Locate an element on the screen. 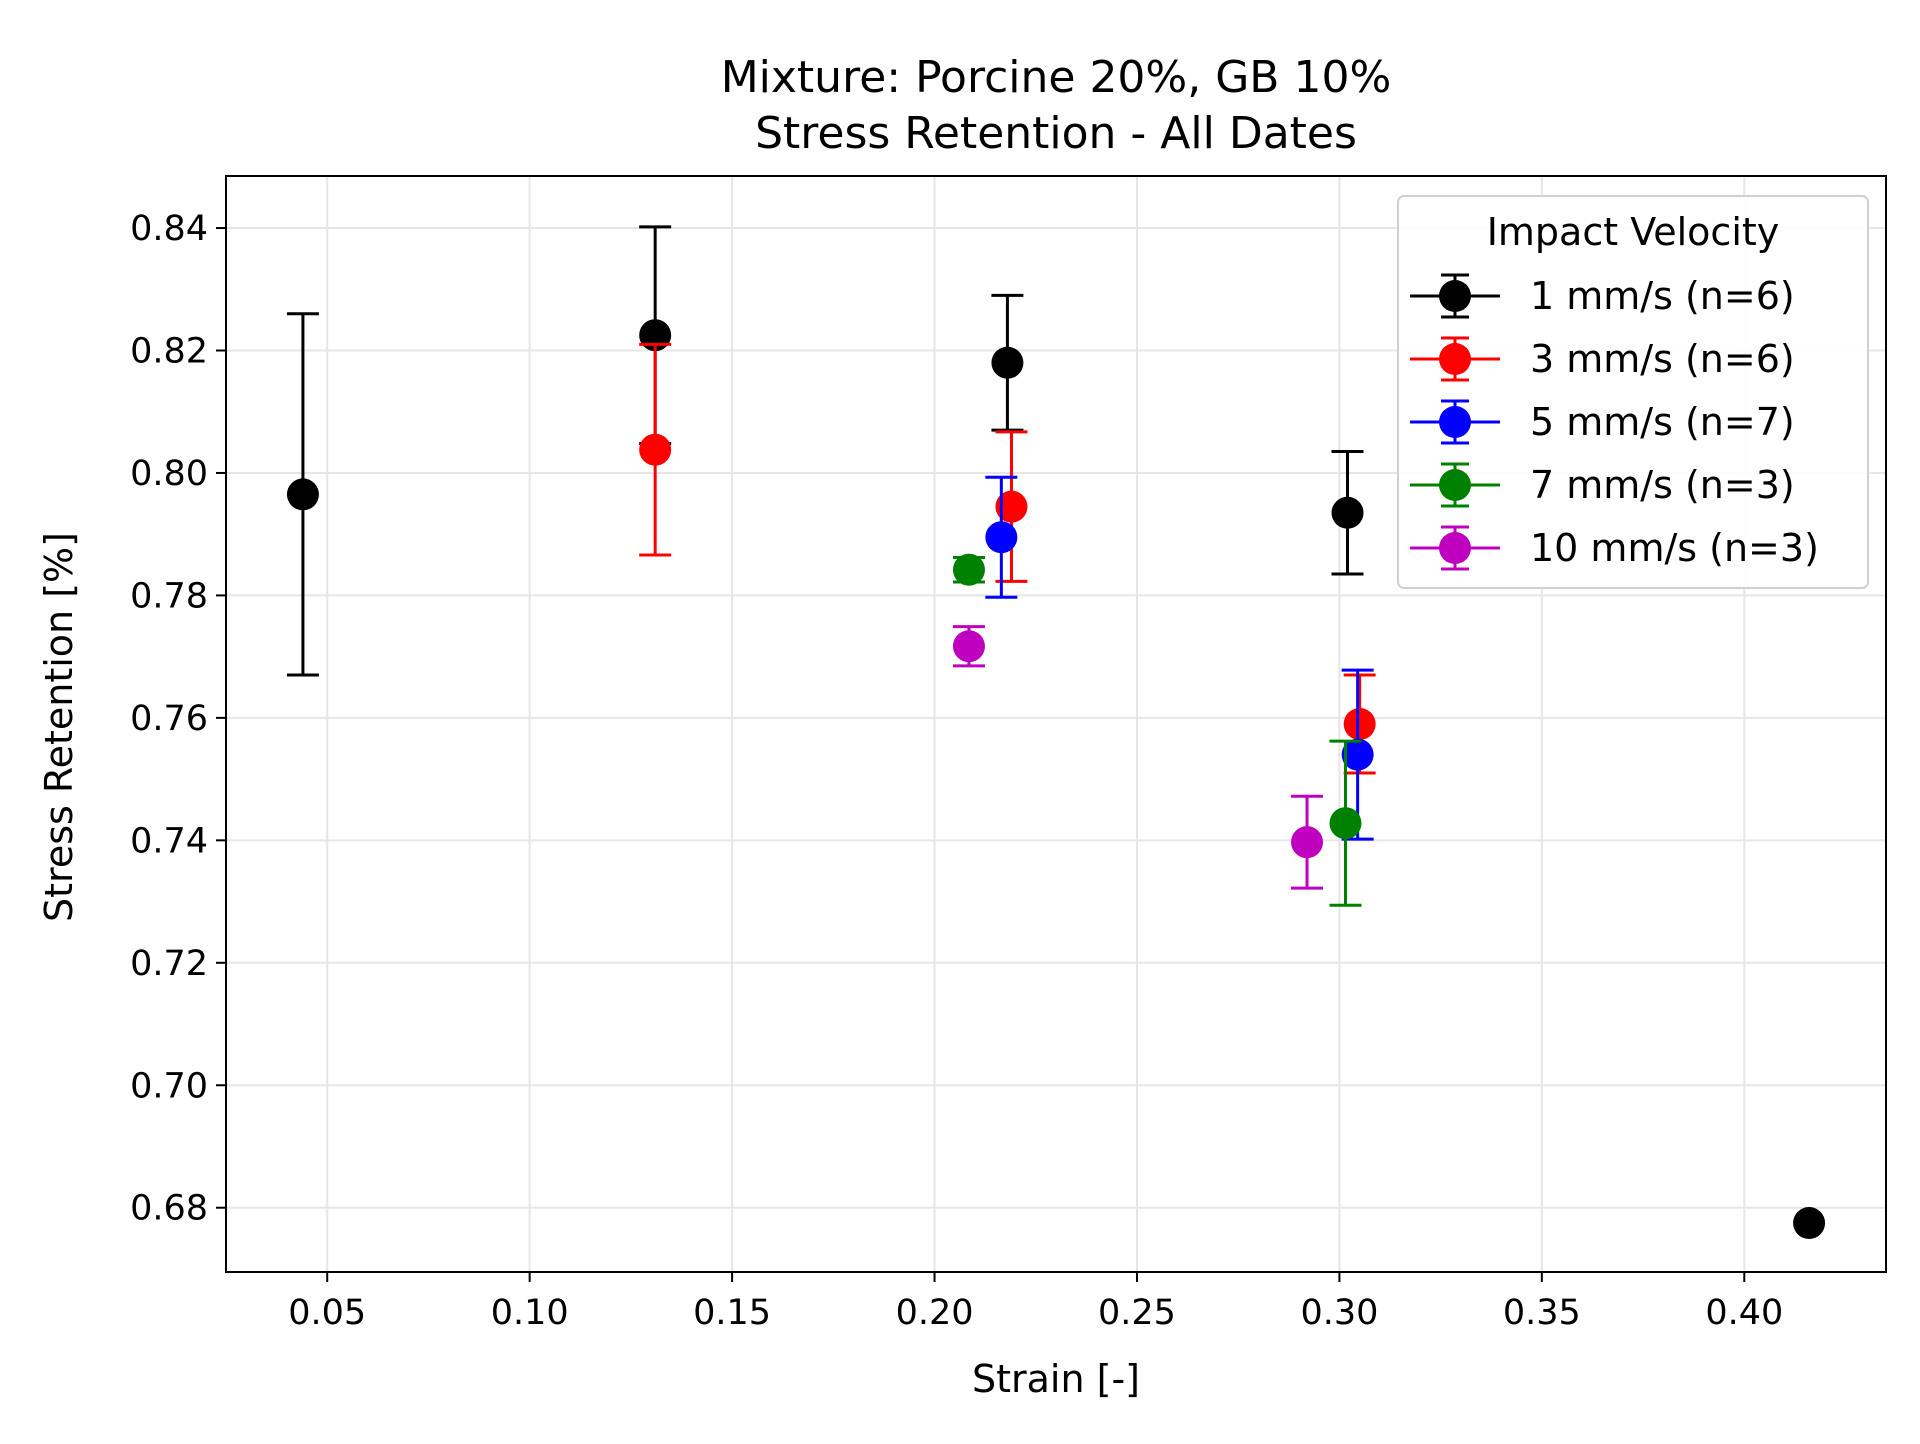  x-tick-label: 0.15 is located at coordinates (732, 1313).